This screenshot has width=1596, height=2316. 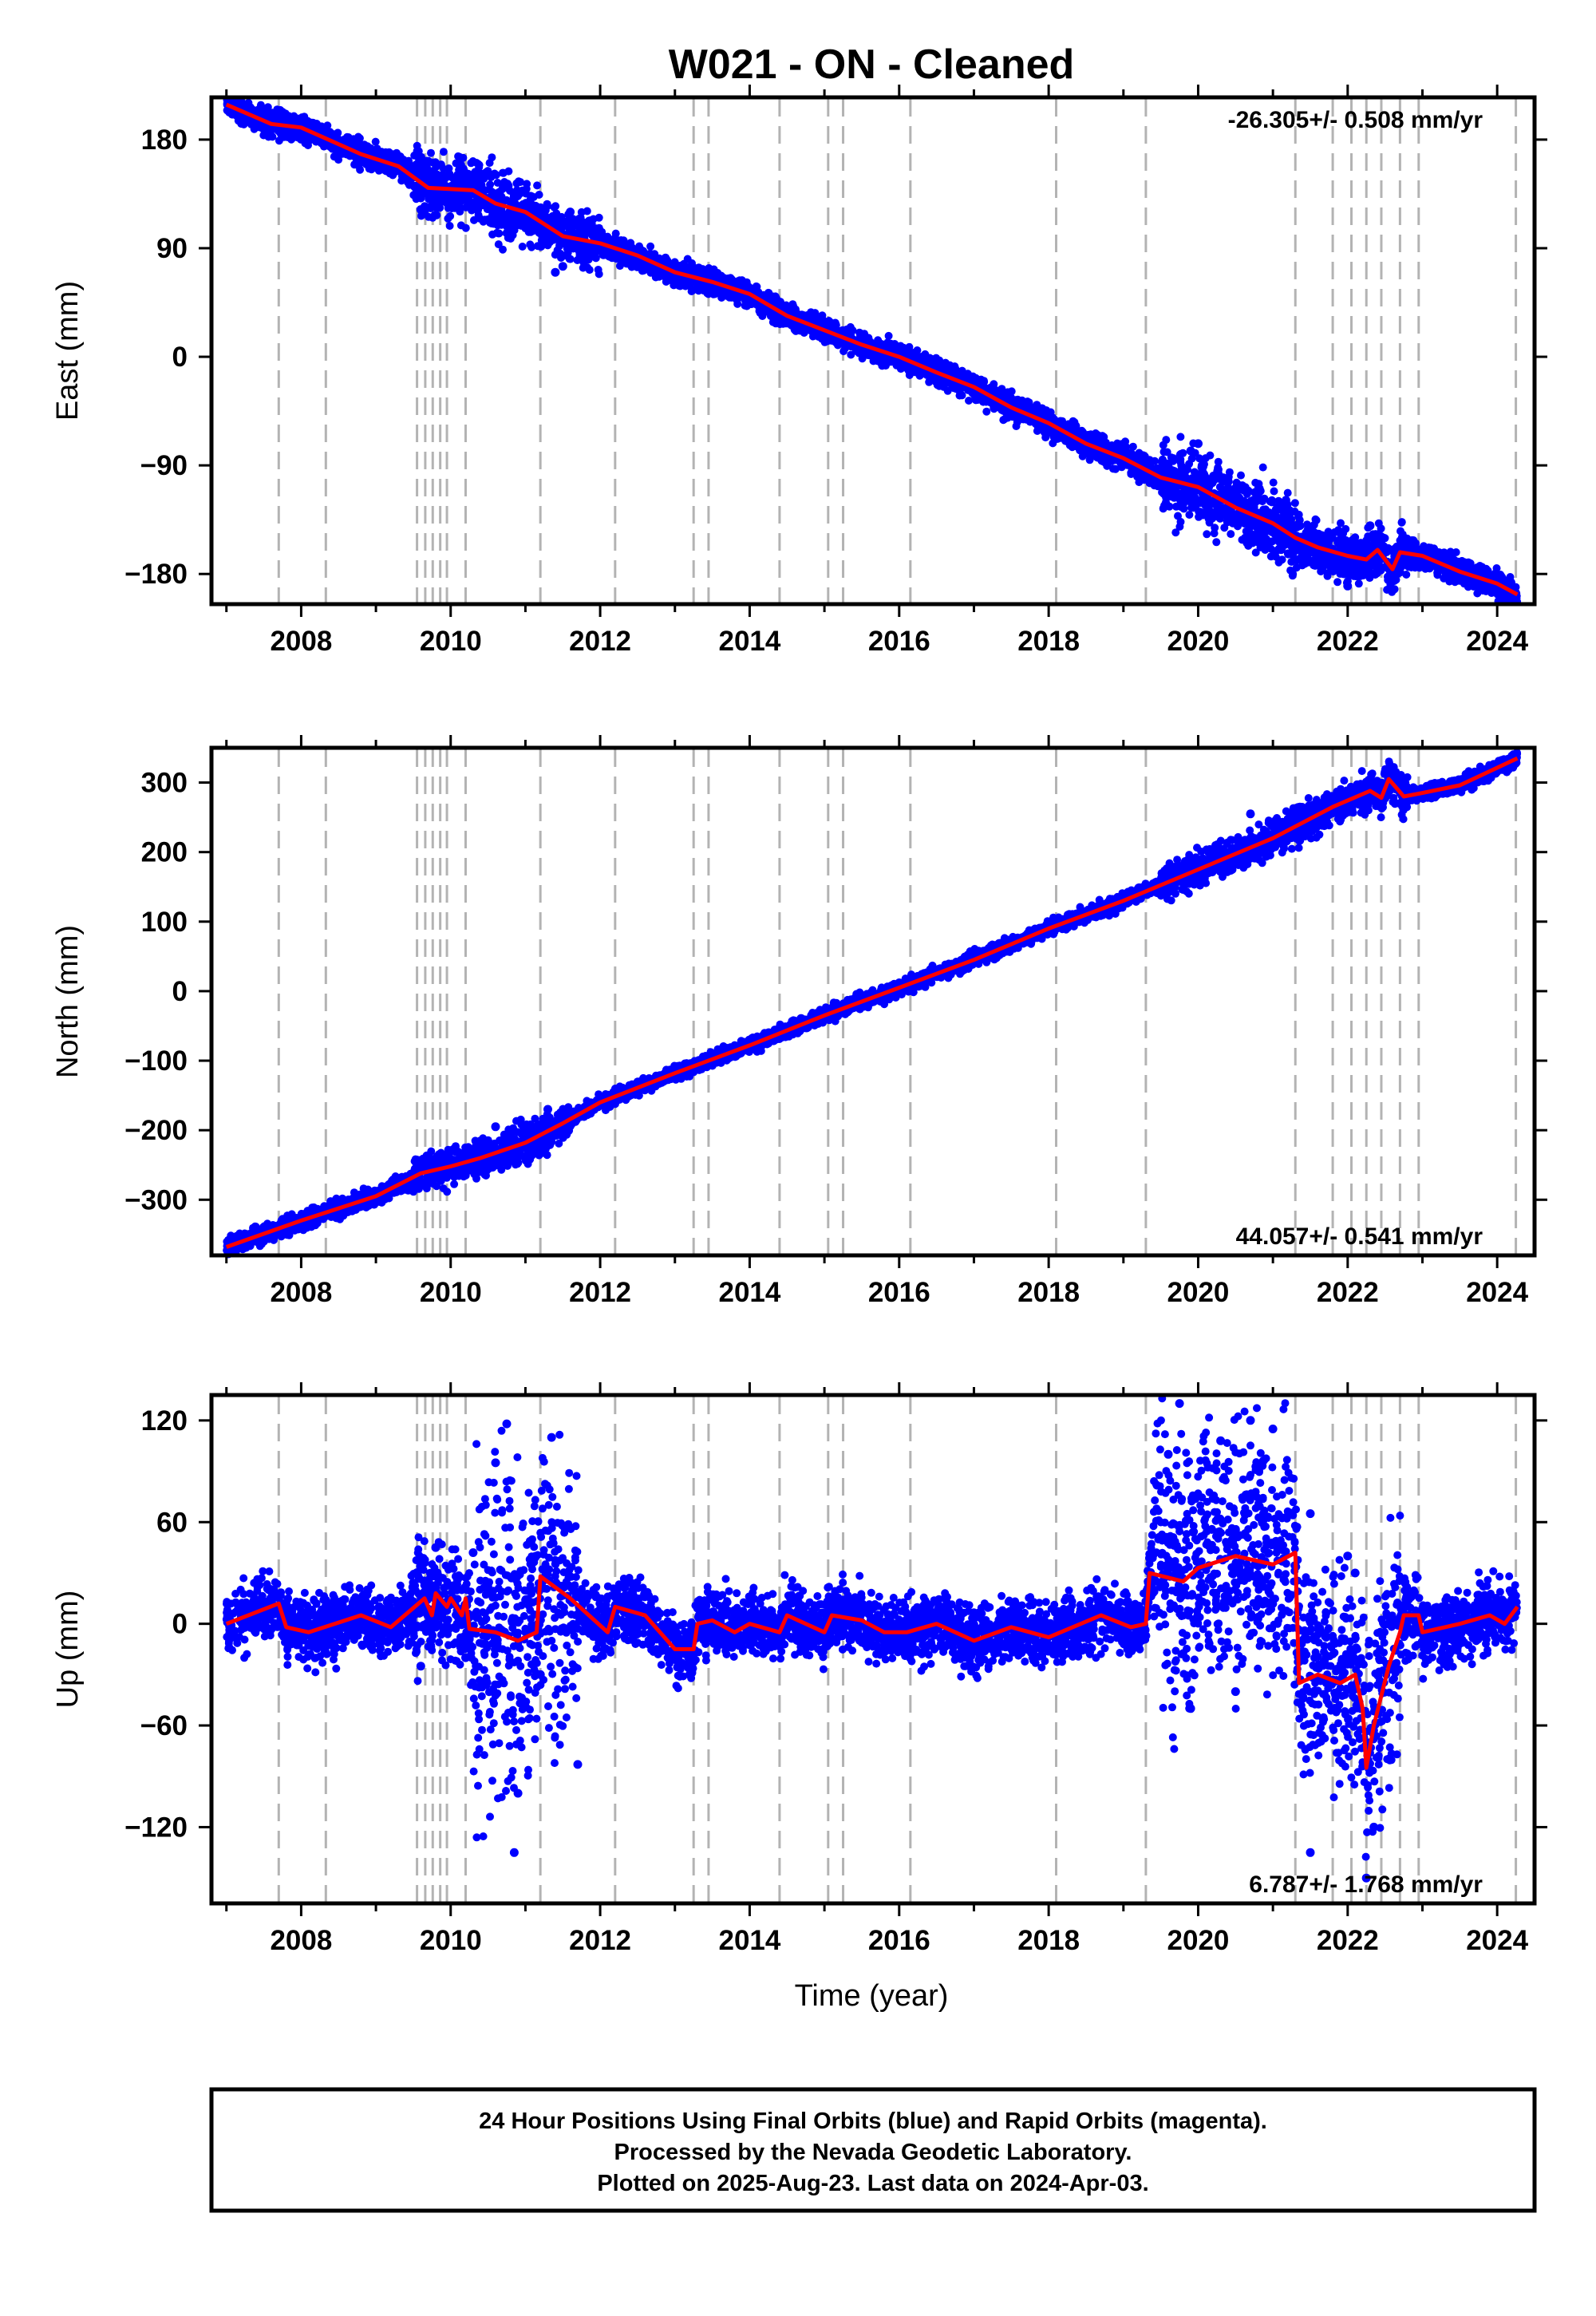 What do you see at coordinates (1190, 451) in the screenshot?
I see `data-point-outlier` at bounding box center [1190, 451].